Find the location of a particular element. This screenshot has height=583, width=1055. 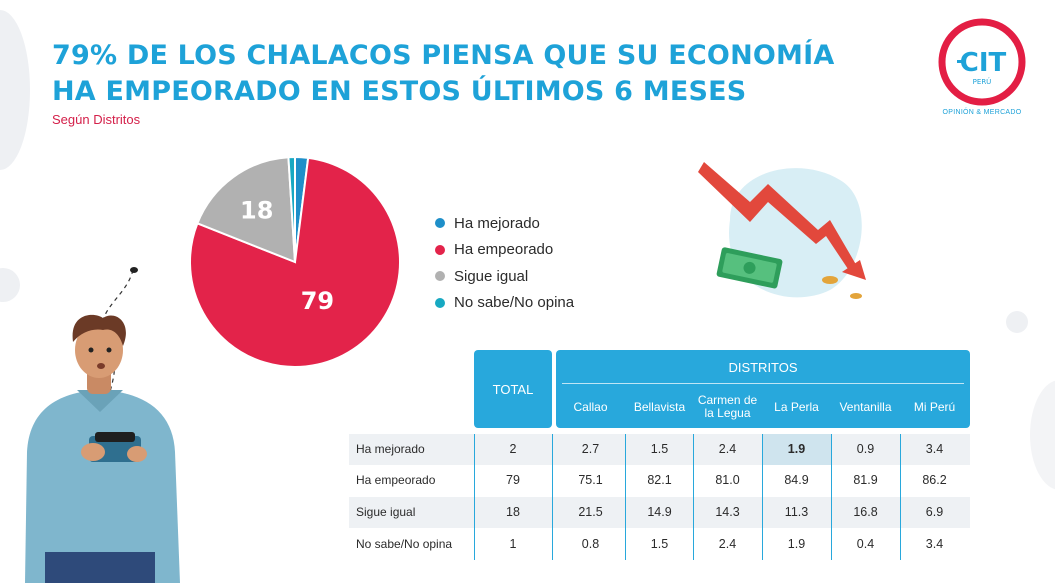

district-cell: 6.9 is located at coordinates (934, 512).